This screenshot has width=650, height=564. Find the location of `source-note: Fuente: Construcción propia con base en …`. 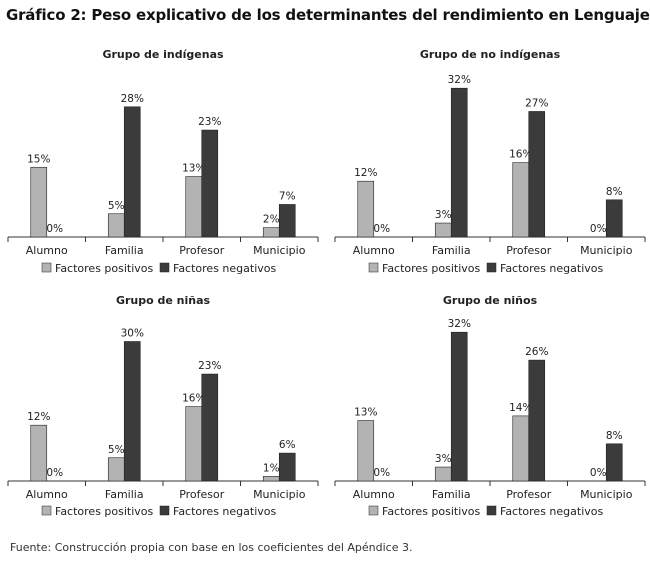

source-note: Fuente: Construcción propia con base en … is located at coordinates (211, 547).